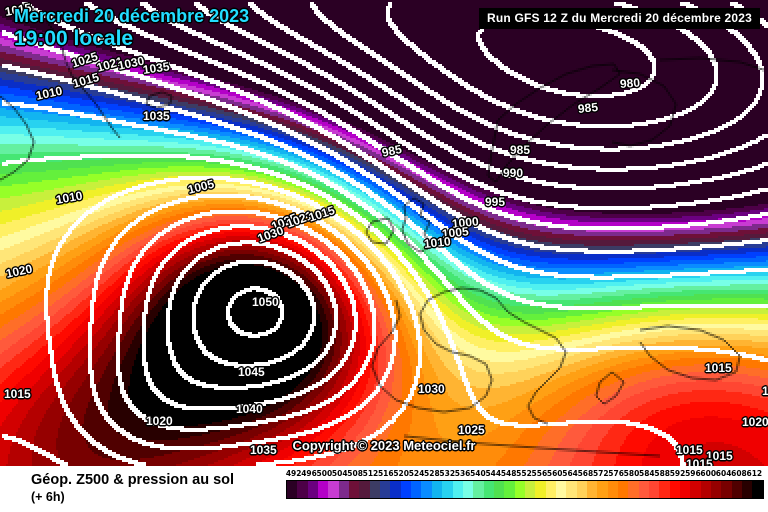 The width and height of the screenshot is (768, 512). Describe the element at coordinates (324, 473) in the screenshot. I see `colorbar-tick: 500` at that location.